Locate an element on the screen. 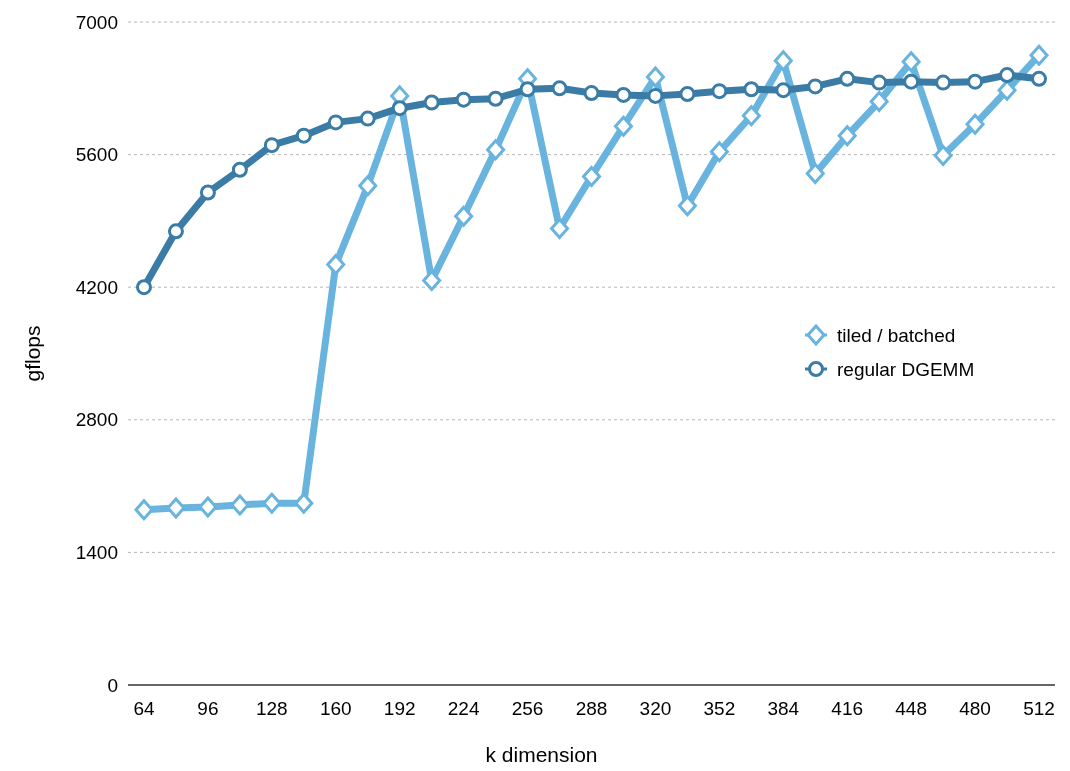 This screenshot has height=771, width=1070. x-tick-label: 96 is located at coordinates (208, 708).